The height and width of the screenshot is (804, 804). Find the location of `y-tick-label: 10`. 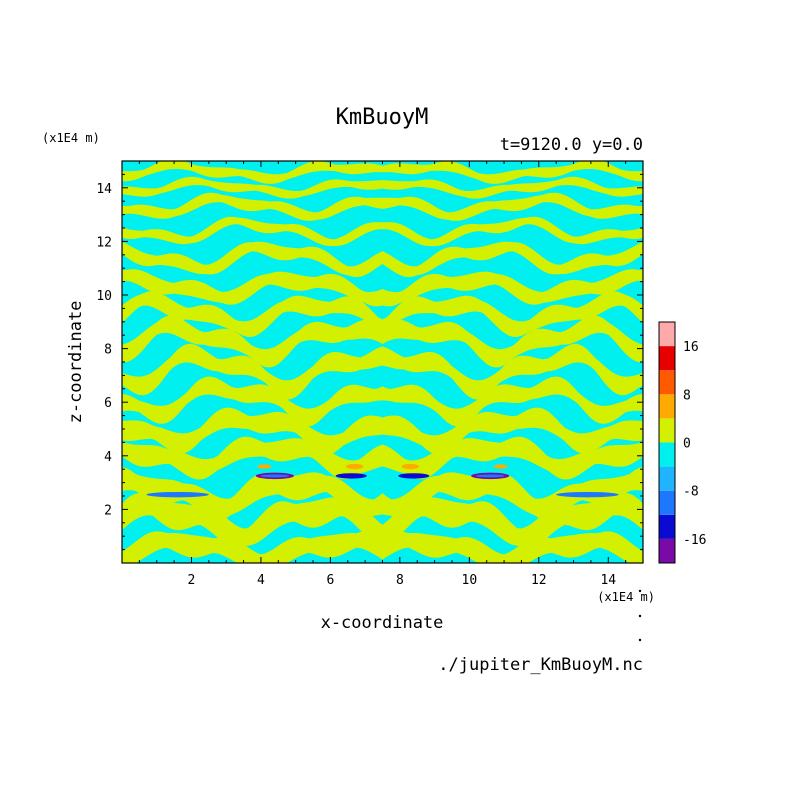

y-tick-label: 10 is located at coordinates (104, 296).